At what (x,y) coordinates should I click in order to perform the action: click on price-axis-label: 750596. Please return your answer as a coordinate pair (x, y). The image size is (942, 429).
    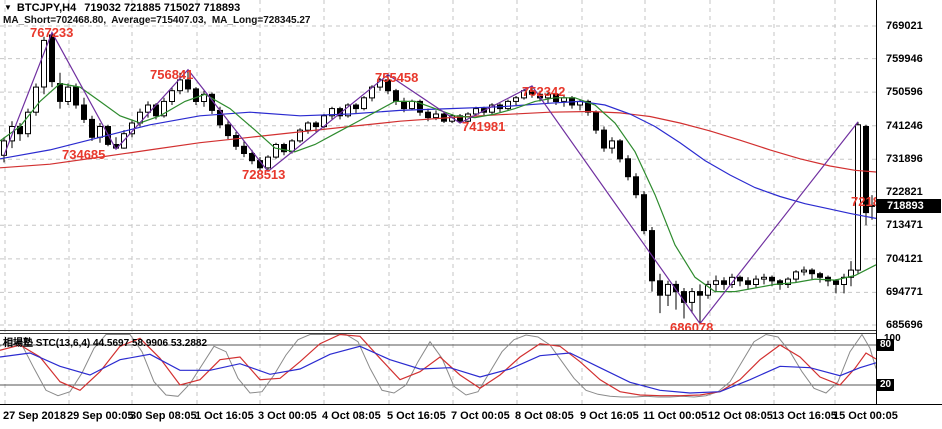
    Looking at the image, I should click on (904, 92).